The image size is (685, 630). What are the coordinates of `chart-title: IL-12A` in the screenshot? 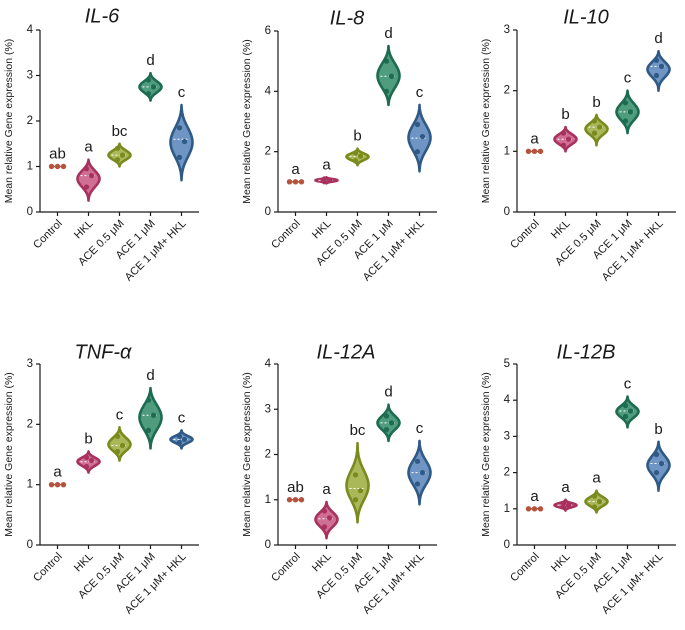 It's located at (346, 352).